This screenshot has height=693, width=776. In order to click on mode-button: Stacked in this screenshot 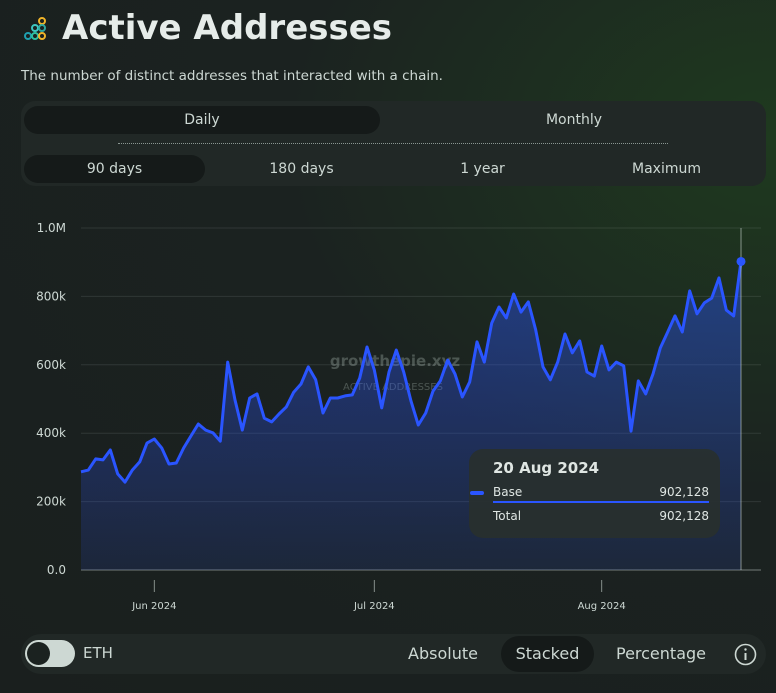, I will do `click(547, 654)`.